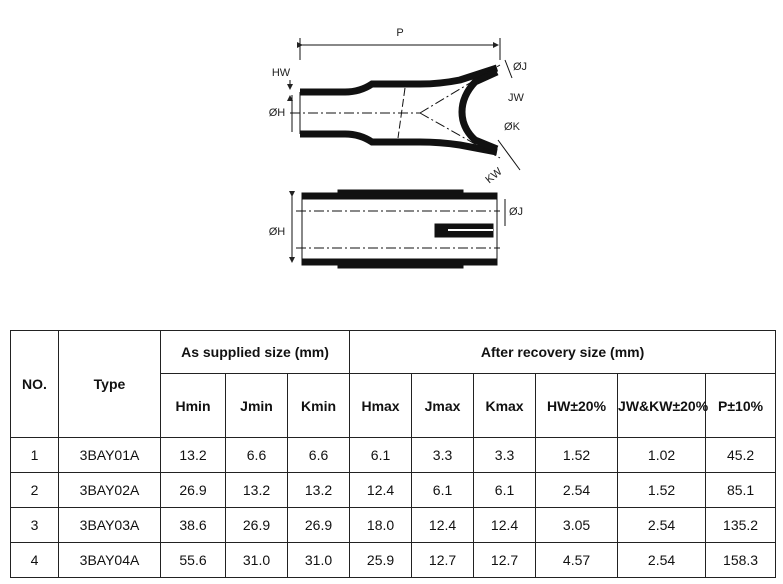  What do you see at coordinates (109, 455) in the screenshot?
I see `table-cell: 3BAY01A` at bounding box center [109, 455].